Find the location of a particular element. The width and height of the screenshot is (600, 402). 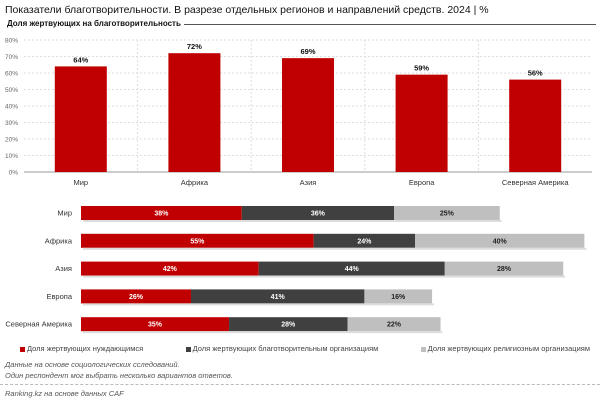

y-tick-label: 10% is located at coordinates (11, 156).